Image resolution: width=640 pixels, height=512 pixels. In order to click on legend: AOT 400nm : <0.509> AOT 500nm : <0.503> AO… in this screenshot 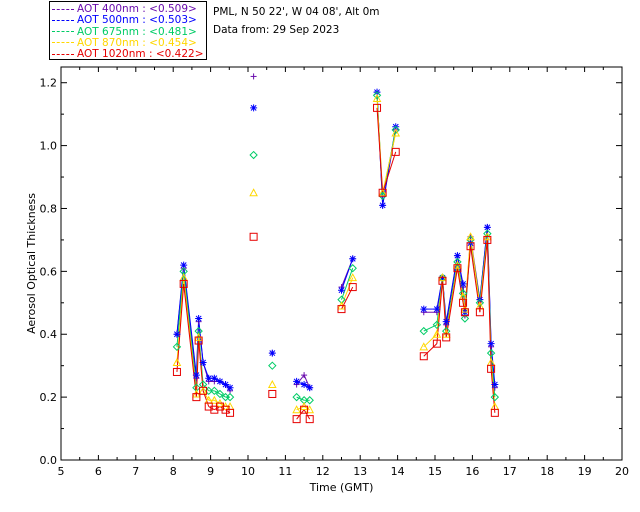, I will do `click(128, 30)`.